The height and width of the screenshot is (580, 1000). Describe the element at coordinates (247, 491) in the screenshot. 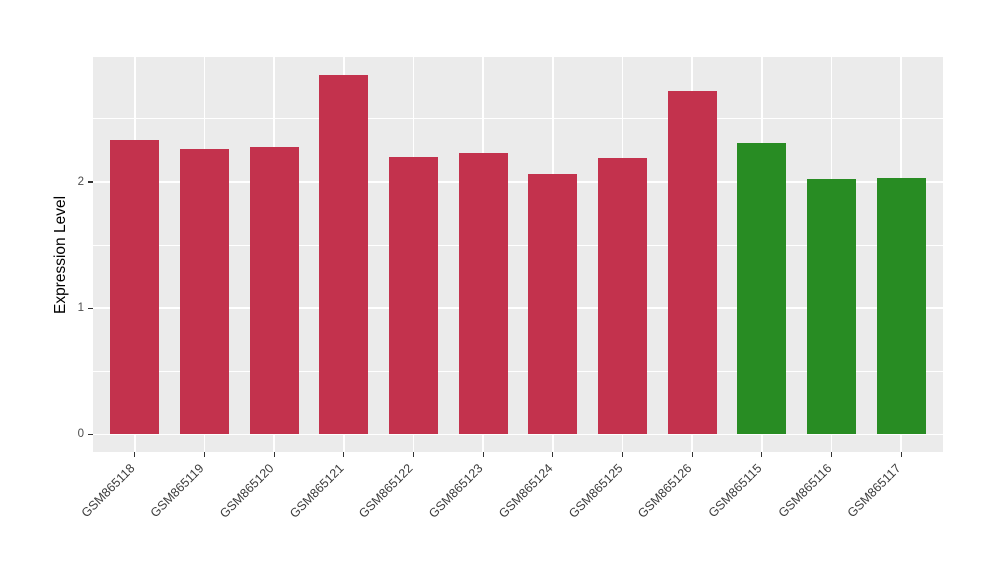

I see `x-tick-label: GSM865120` at that location.